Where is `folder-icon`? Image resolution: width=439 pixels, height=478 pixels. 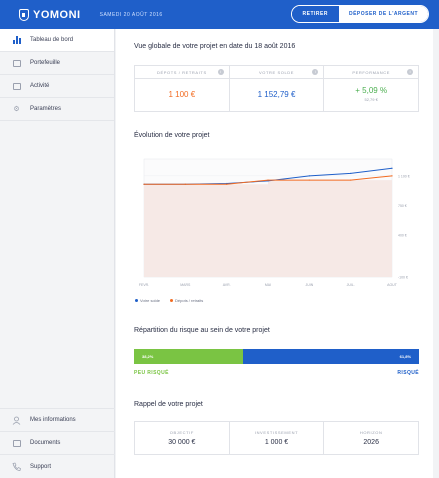 folder-icon is located at coordinates (16, 443).